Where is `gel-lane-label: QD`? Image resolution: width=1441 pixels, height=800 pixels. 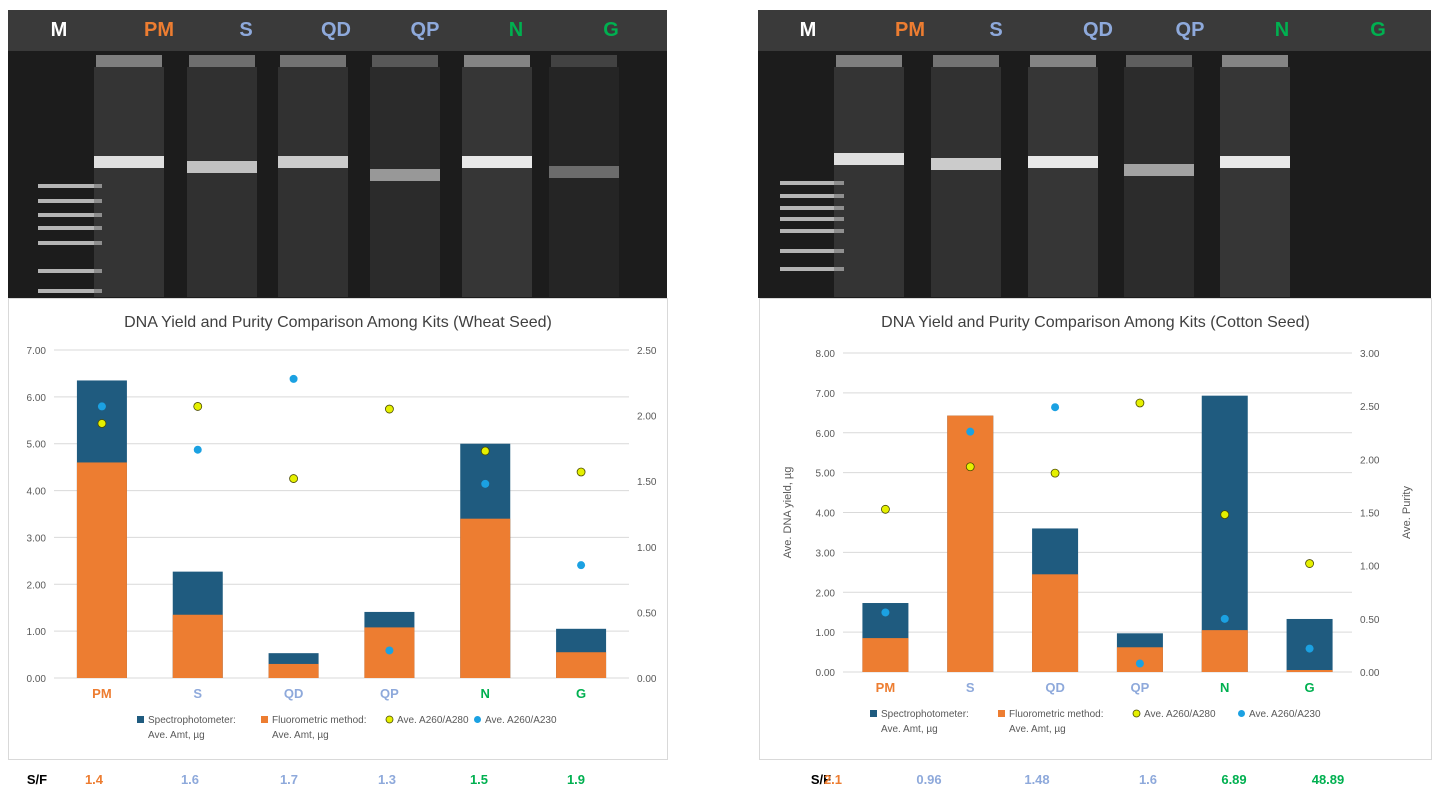 gel-lane-label: QD is located at coordinates (336, 30).